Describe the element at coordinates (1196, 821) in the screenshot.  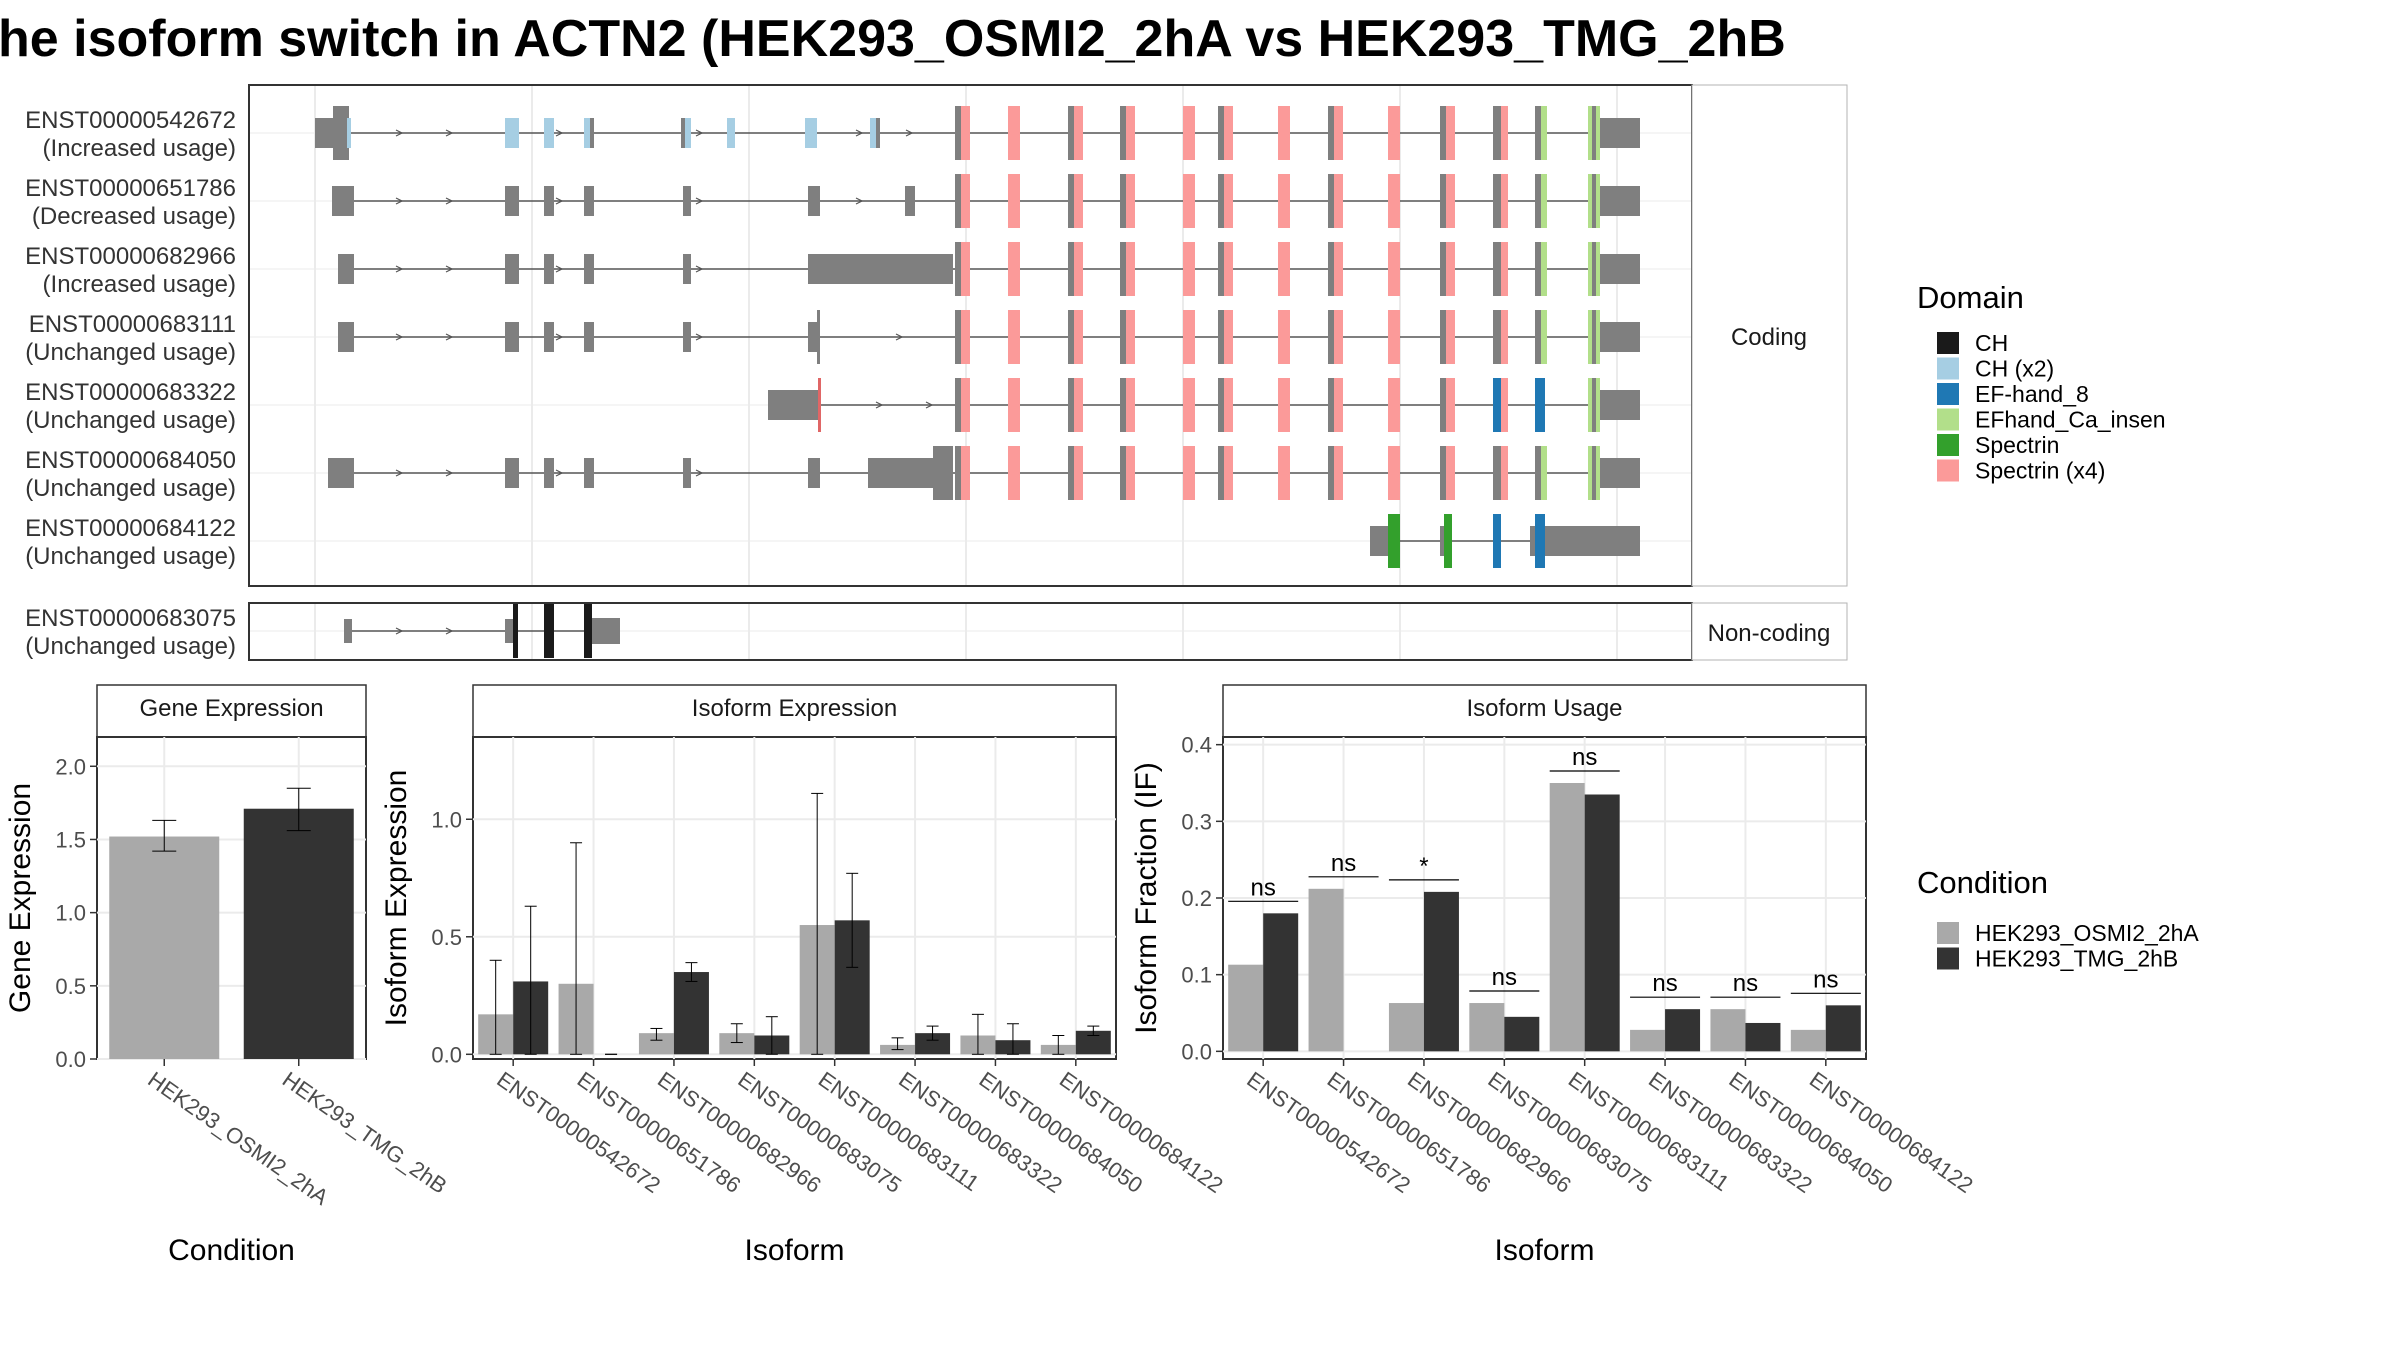
I see `y-tick-label: 0.3` at that location.